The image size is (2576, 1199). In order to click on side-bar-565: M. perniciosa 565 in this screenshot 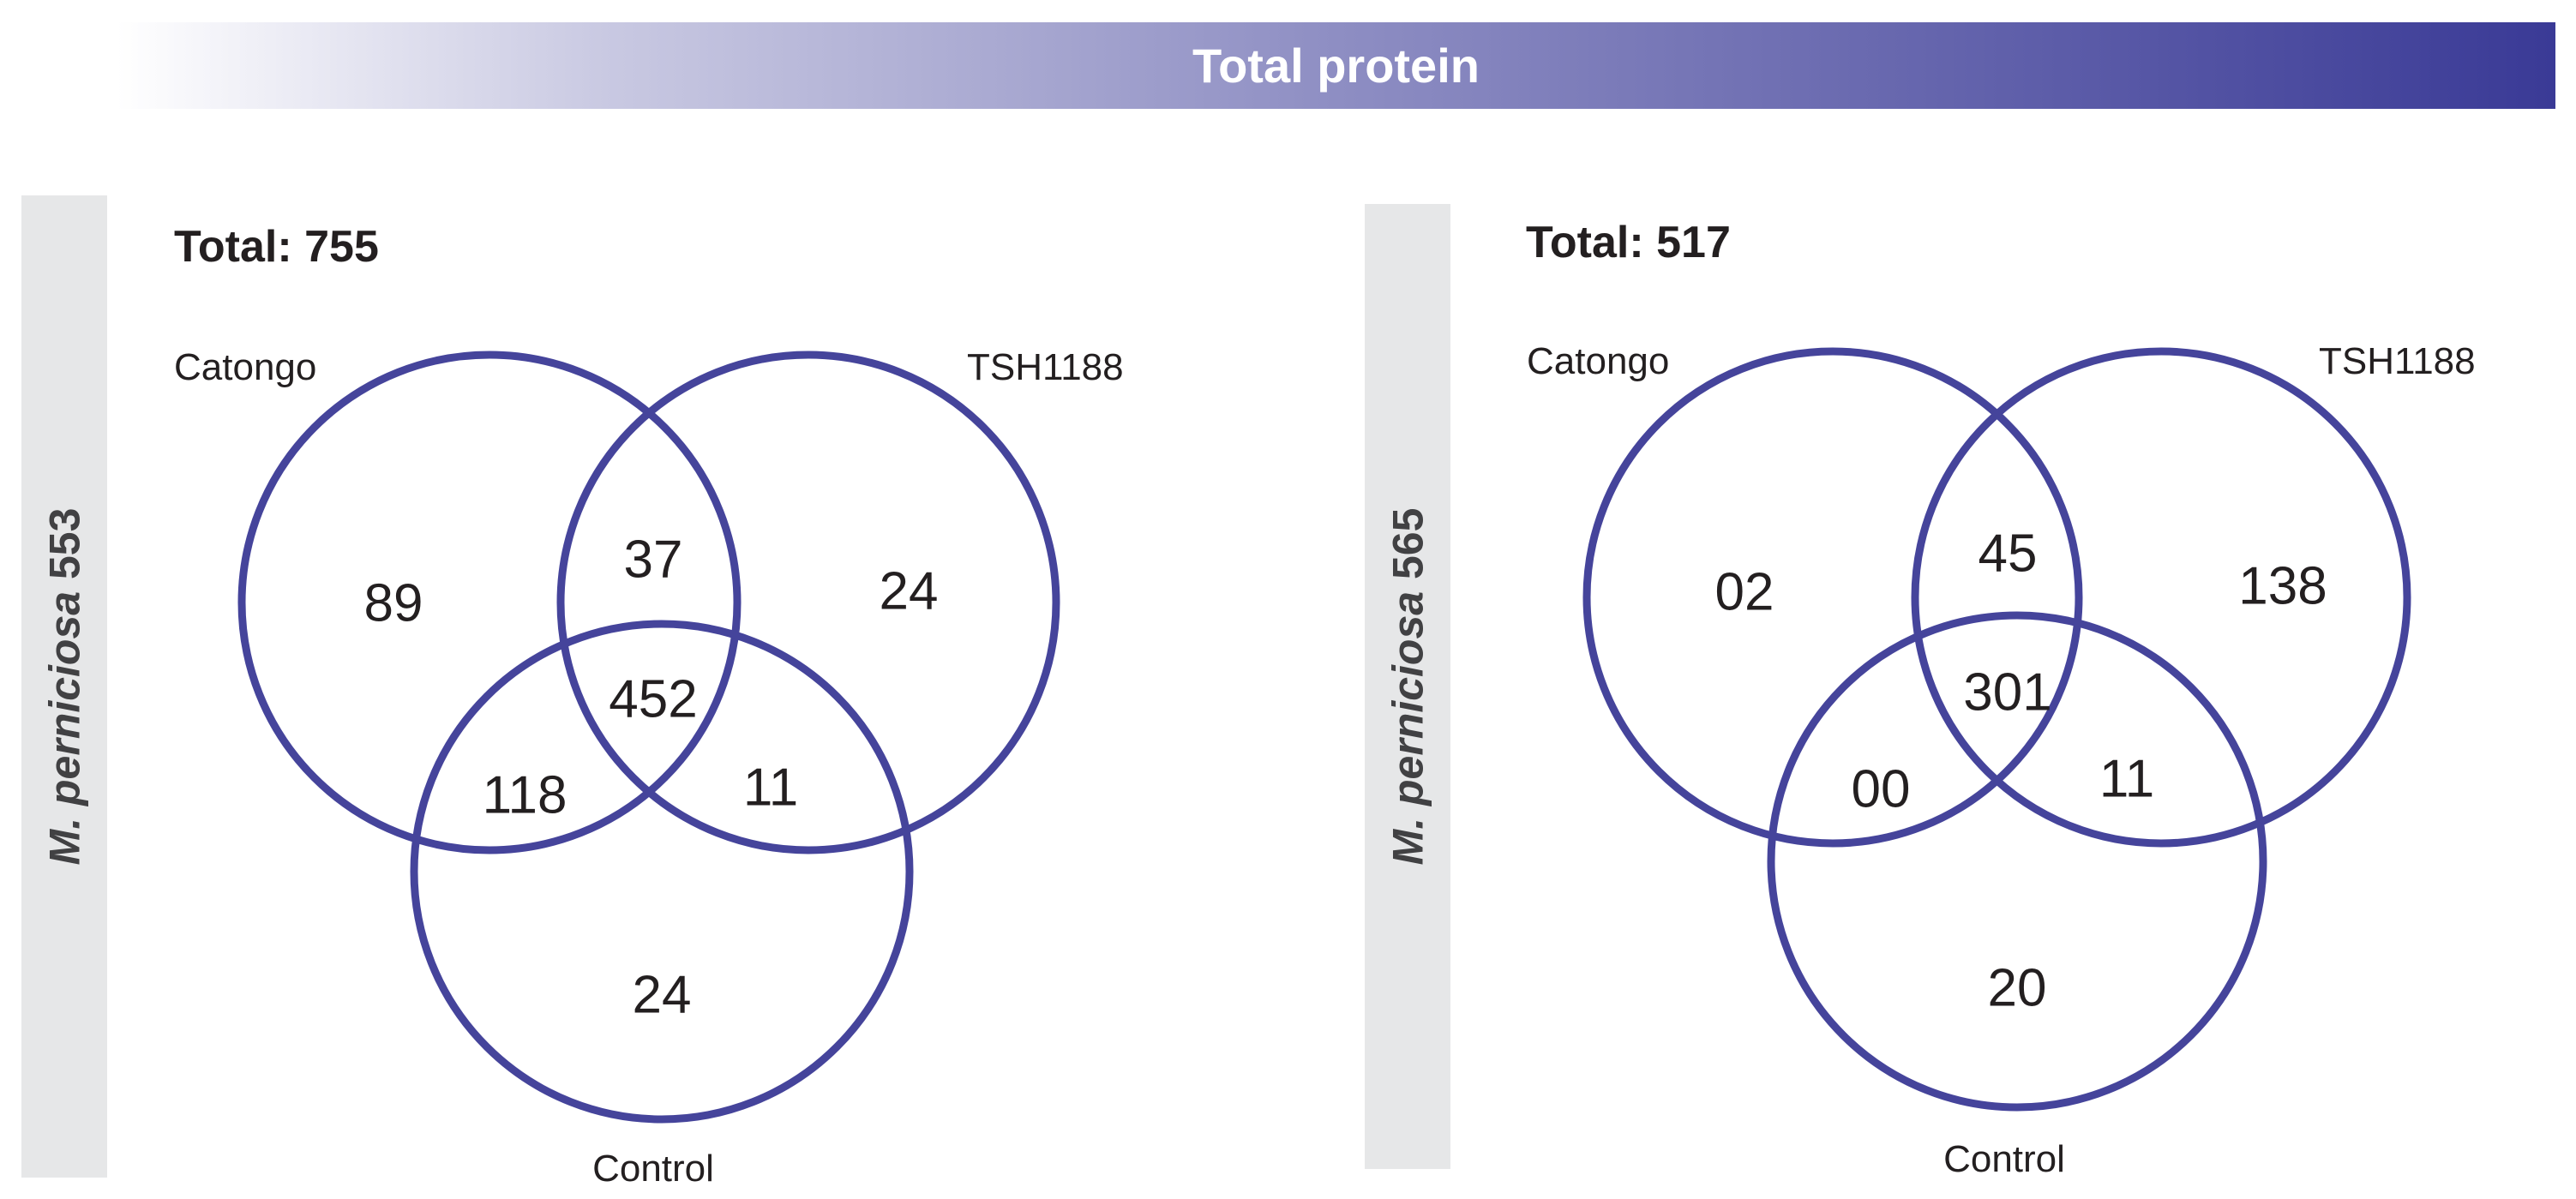, I will do `click(1407, 686)`.